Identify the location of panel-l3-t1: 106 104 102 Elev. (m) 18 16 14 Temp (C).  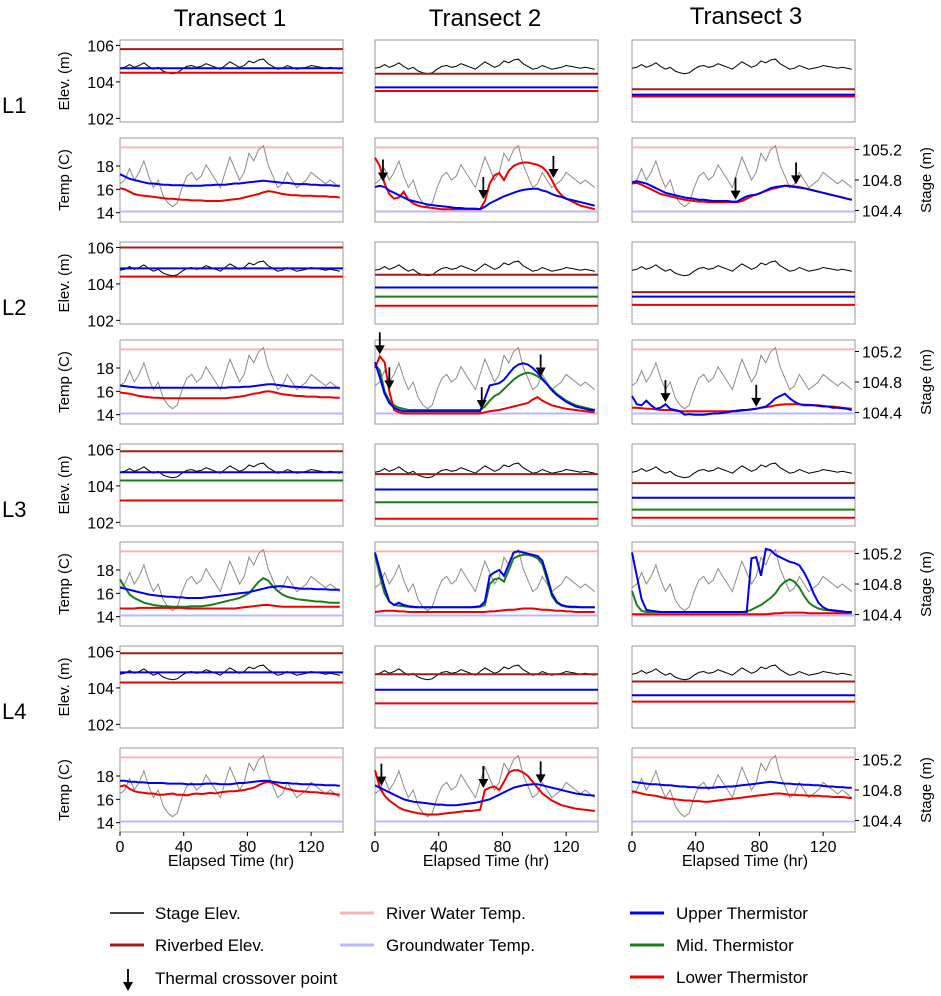
(200, 534).